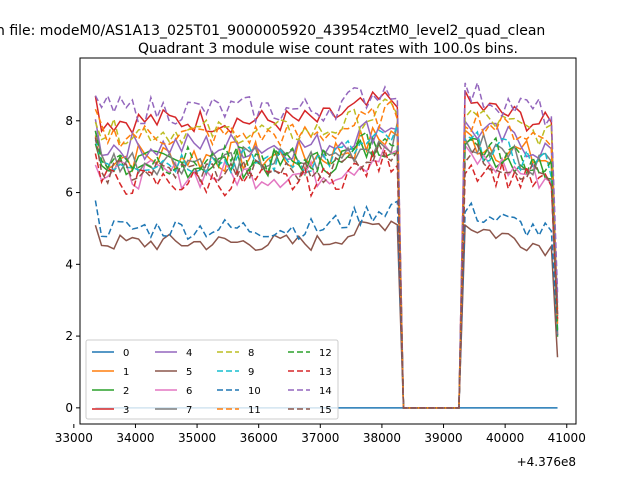  I want to click on x-tick-label: 37000, so click(320, 438).